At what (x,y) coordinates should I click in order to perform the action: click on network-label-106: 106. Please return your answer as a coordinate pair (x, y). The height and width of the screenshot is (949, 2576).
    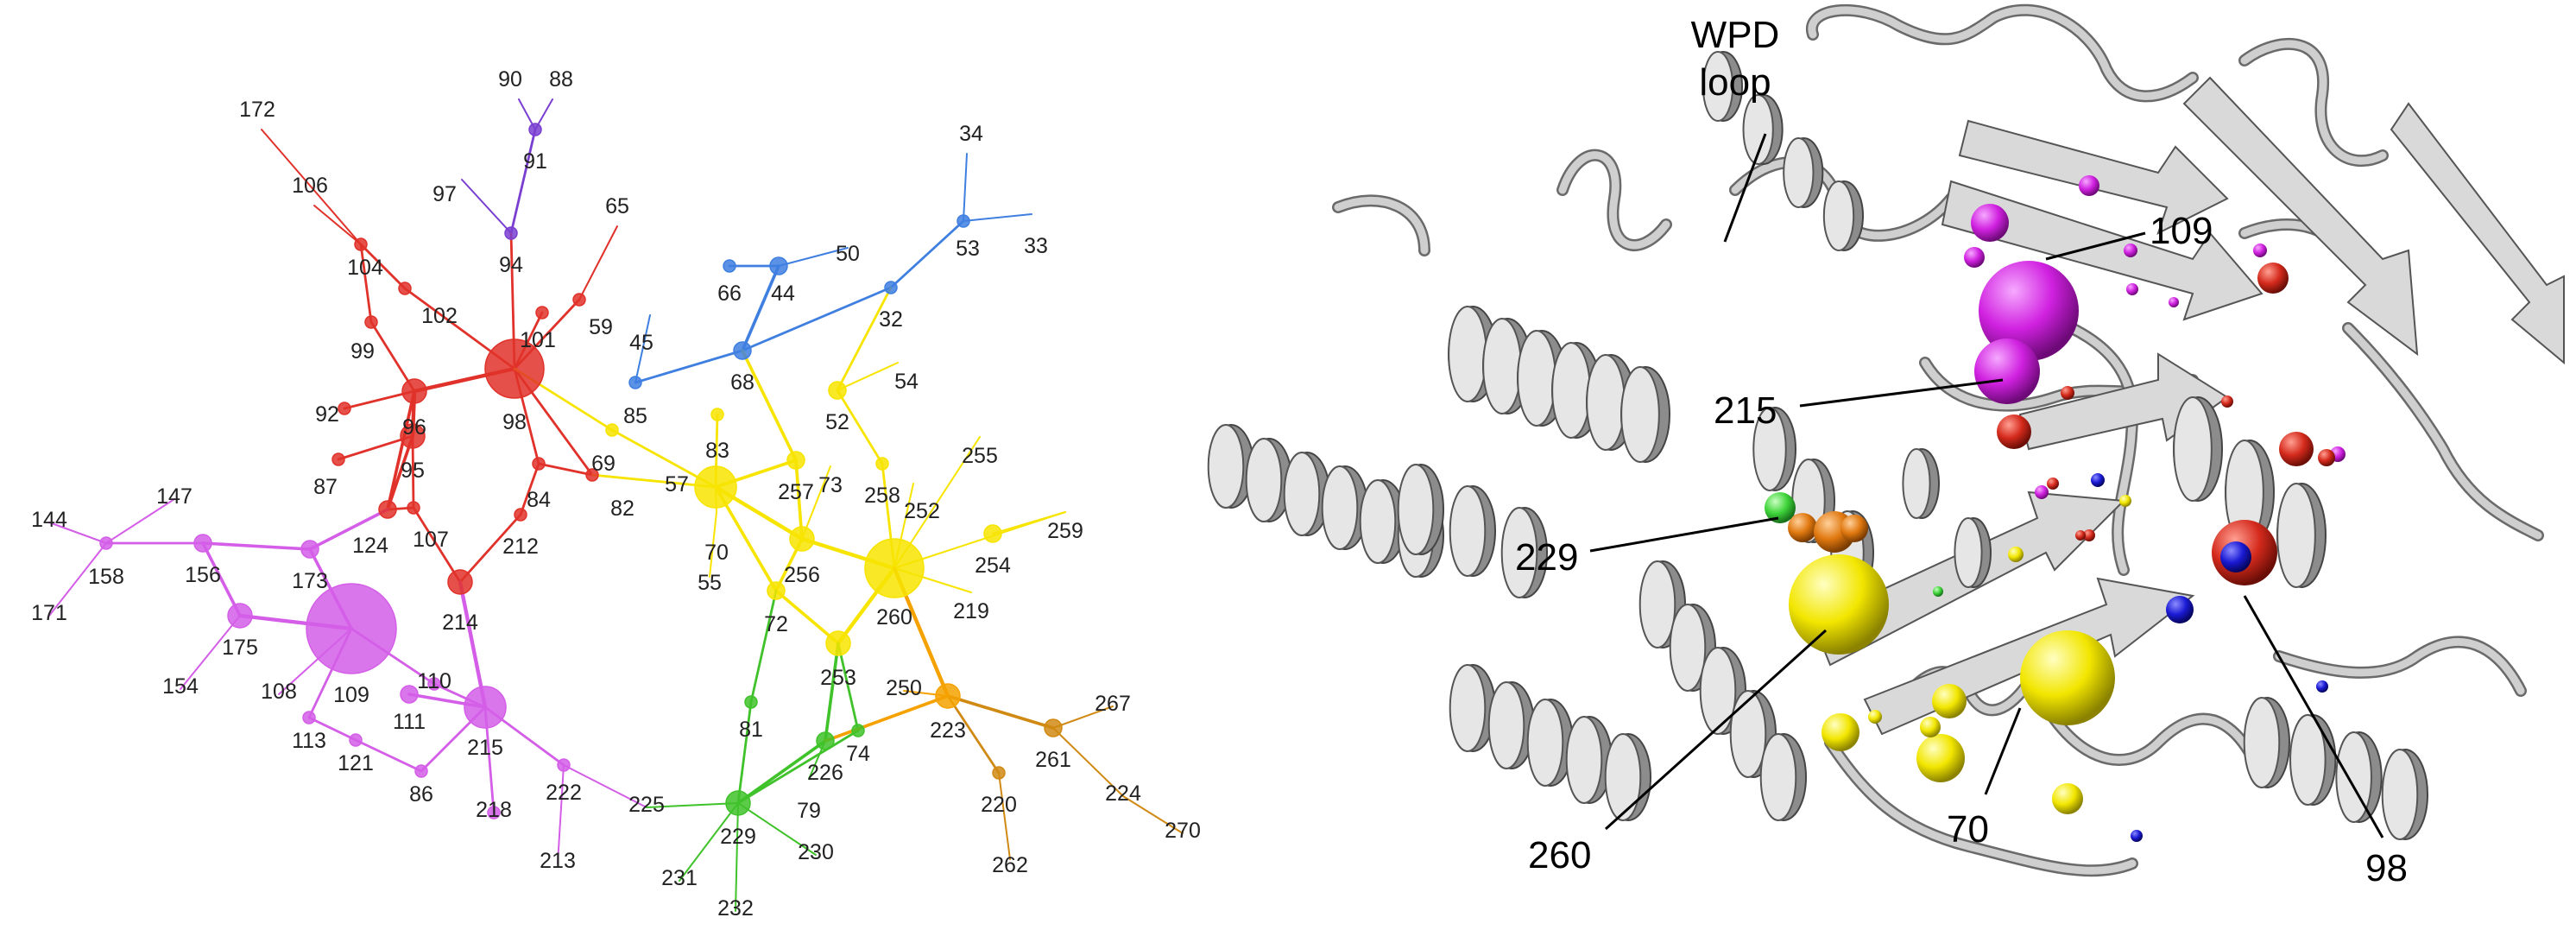
    Looking at the image, I should click on (310, 186).